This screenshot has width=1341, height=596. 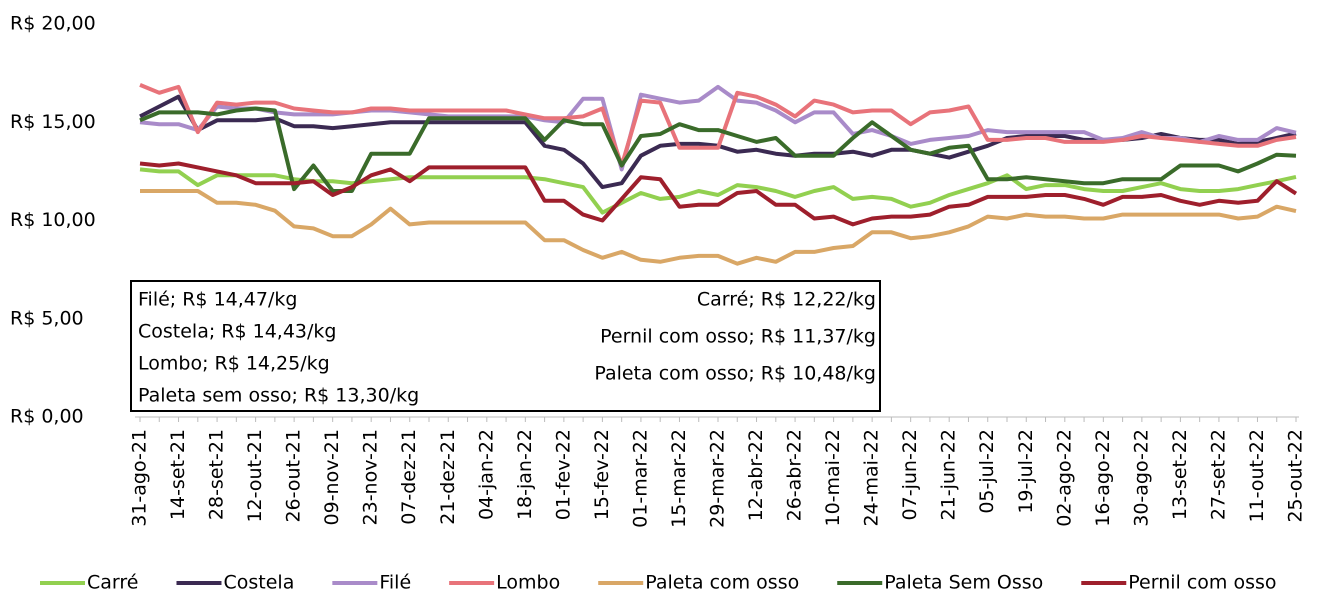 I want to click on x-tick-label: 21-jun-22, so click(x=949, y=474).